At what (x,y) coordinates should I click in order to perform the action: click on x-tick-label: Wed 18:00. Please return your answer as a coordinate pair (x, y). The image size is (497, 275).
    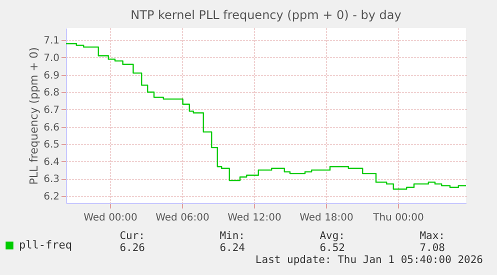
    Looking at the image, I should click on (327, 218).